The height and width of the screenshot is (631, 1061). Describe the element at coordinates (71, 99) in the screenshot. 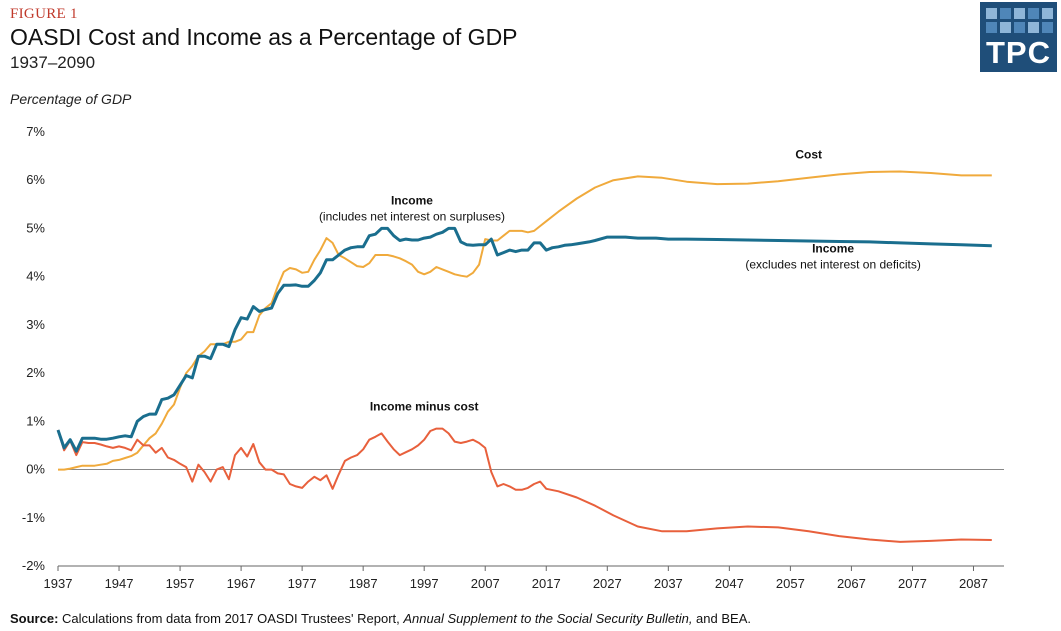

I see `y-axis-label: Percentage of GDP` at that location.